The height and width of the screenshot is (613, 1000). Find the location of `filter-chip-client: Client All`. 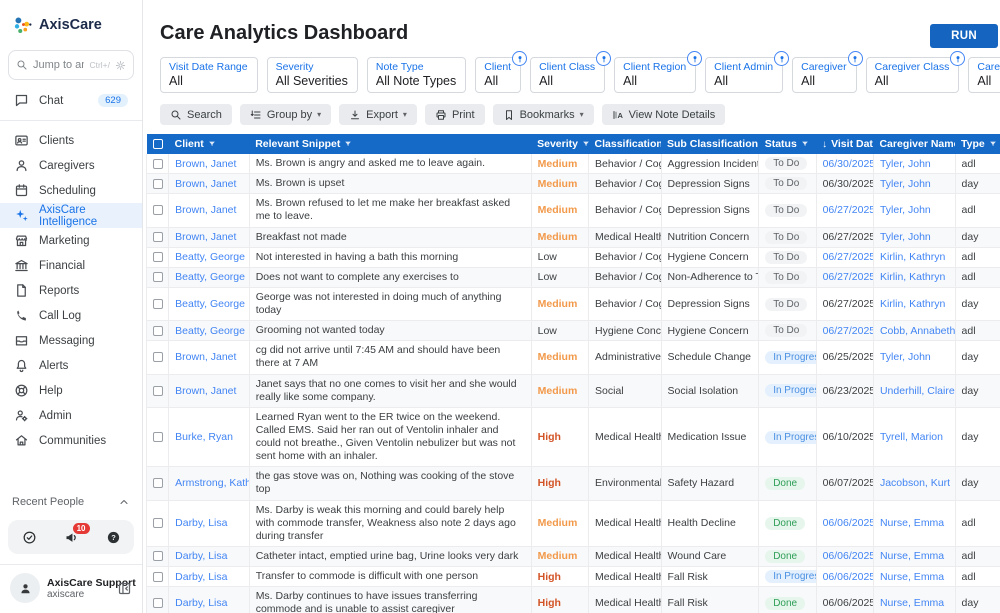

filter-chip-client: Client All is located at coordinates (501, 72).